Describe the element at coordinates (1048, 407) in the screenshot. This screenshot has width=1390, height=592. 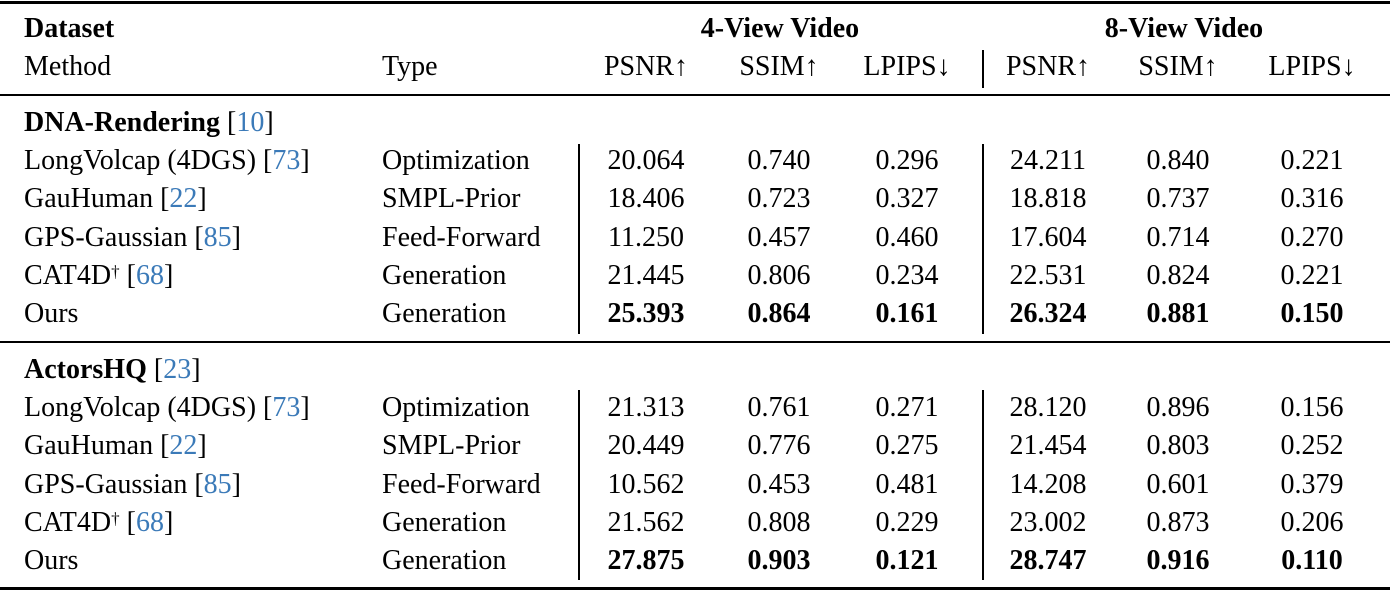
I see `metric-cell: 28.120` at that location.